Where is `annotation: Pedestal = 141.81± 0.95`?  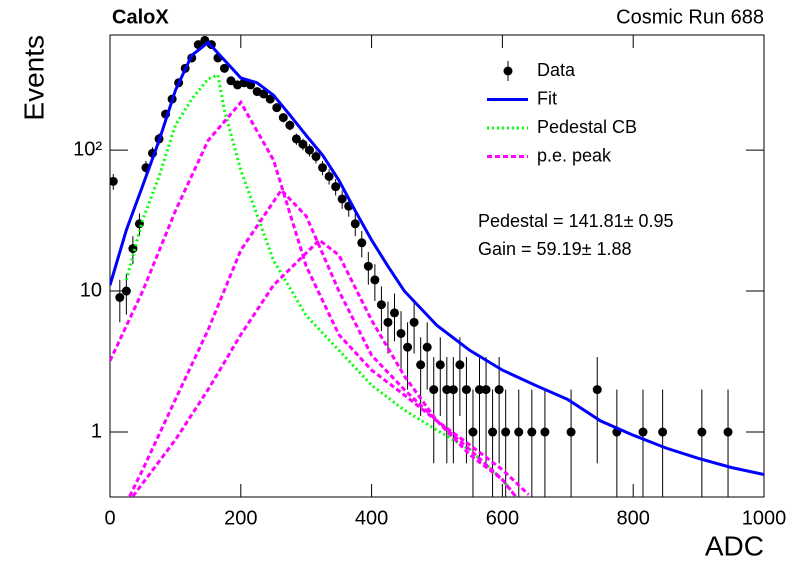
annotation: Pedestal = 141.81± 0.95 is located at coordinates (576, 221).